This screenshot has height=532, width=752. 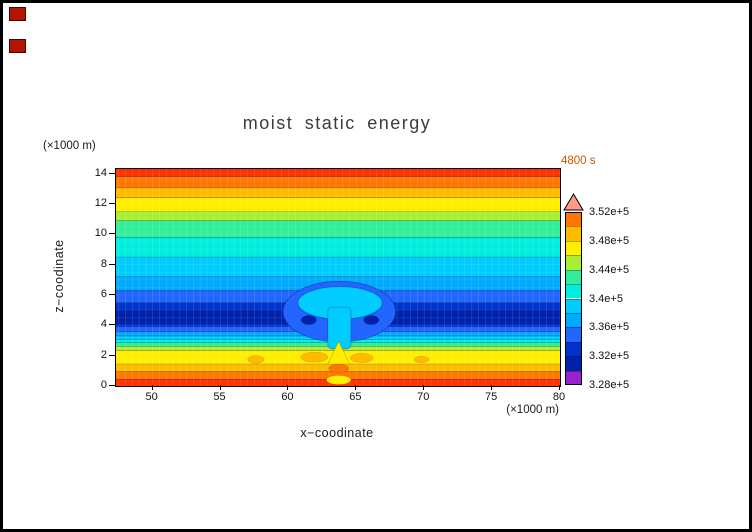 I want to click on colorbar-label: 3.36e+5, so click(x=609, y=327).